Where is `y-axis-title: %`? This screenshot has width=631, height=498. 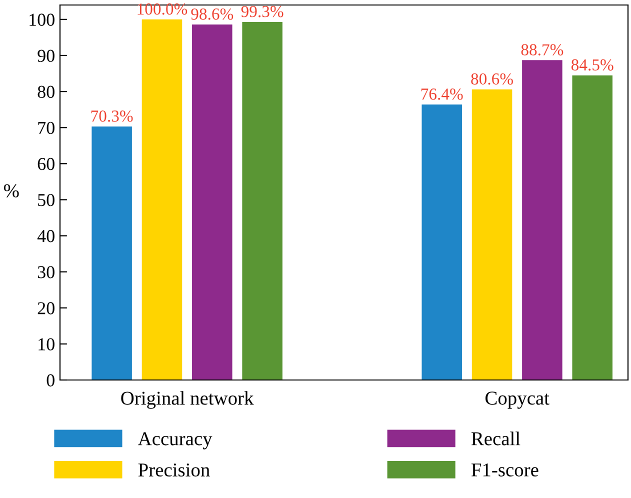
y-axis-title: % is located at coordinates (11, 191).